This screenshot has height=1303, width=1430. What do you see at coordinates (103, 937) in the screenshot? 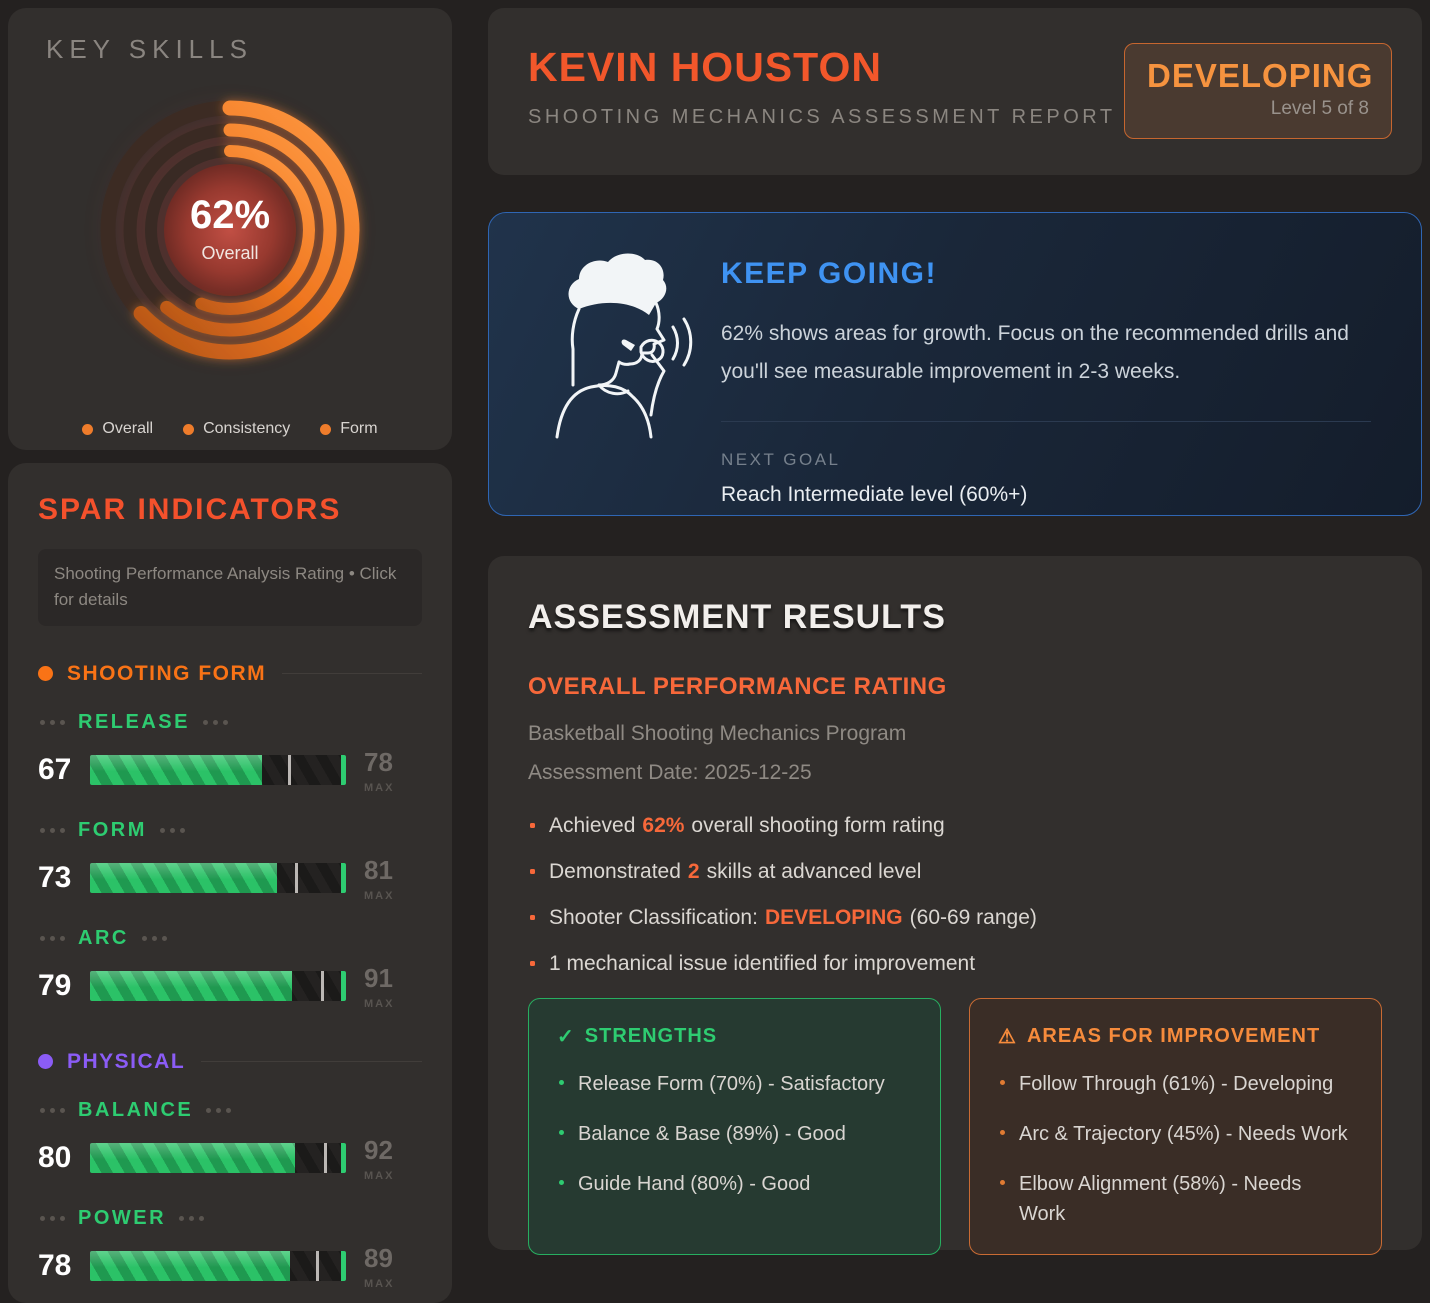
I see `skill-label: ARC` at bounding box center [103, 937].